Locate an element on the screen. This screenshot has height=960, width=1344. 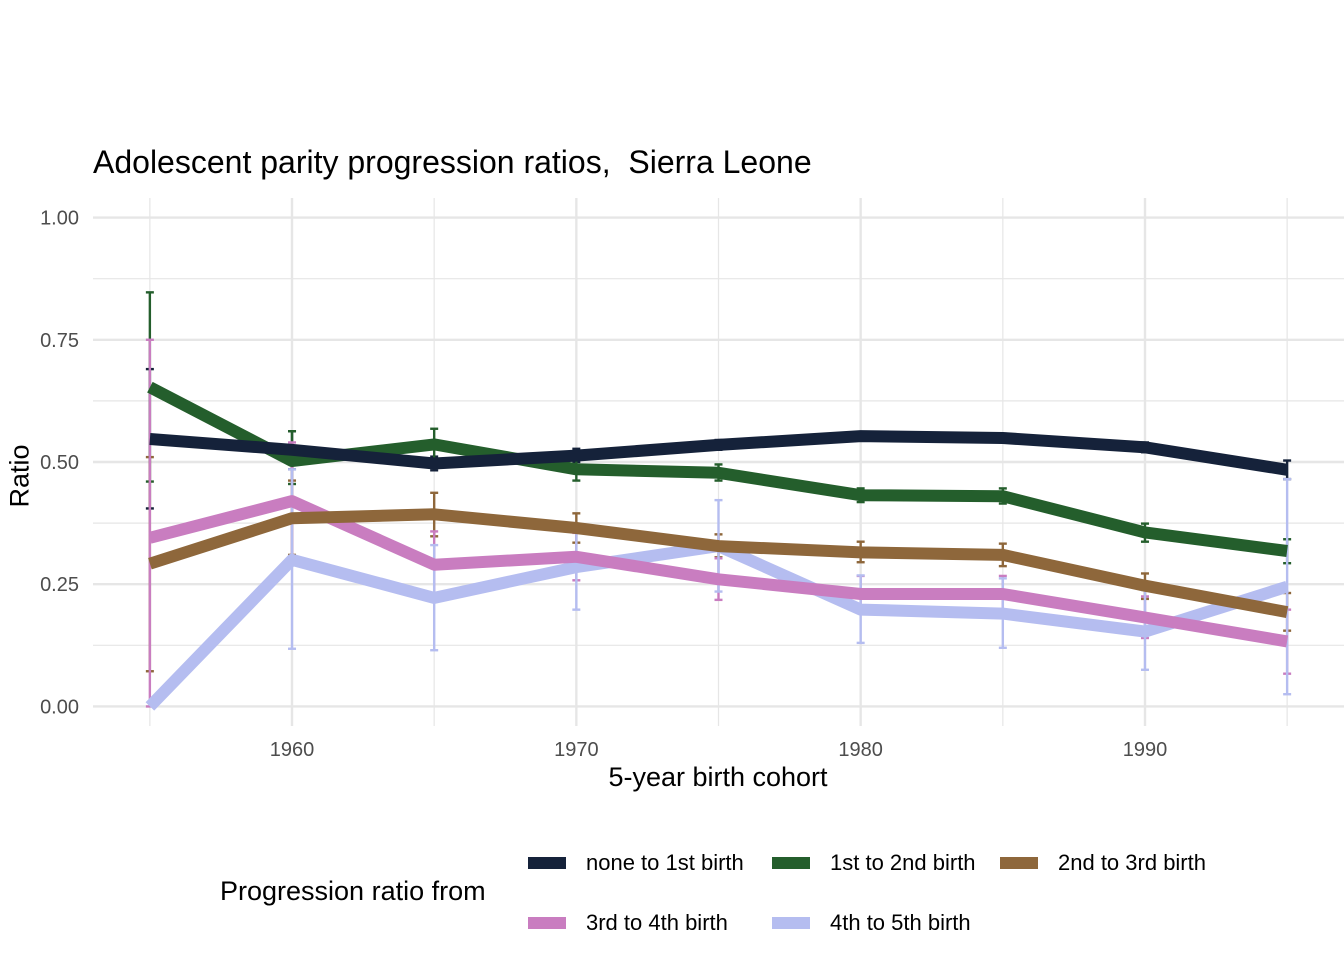
y-tick-label: 0.75 is located at coordinates (59, 341).